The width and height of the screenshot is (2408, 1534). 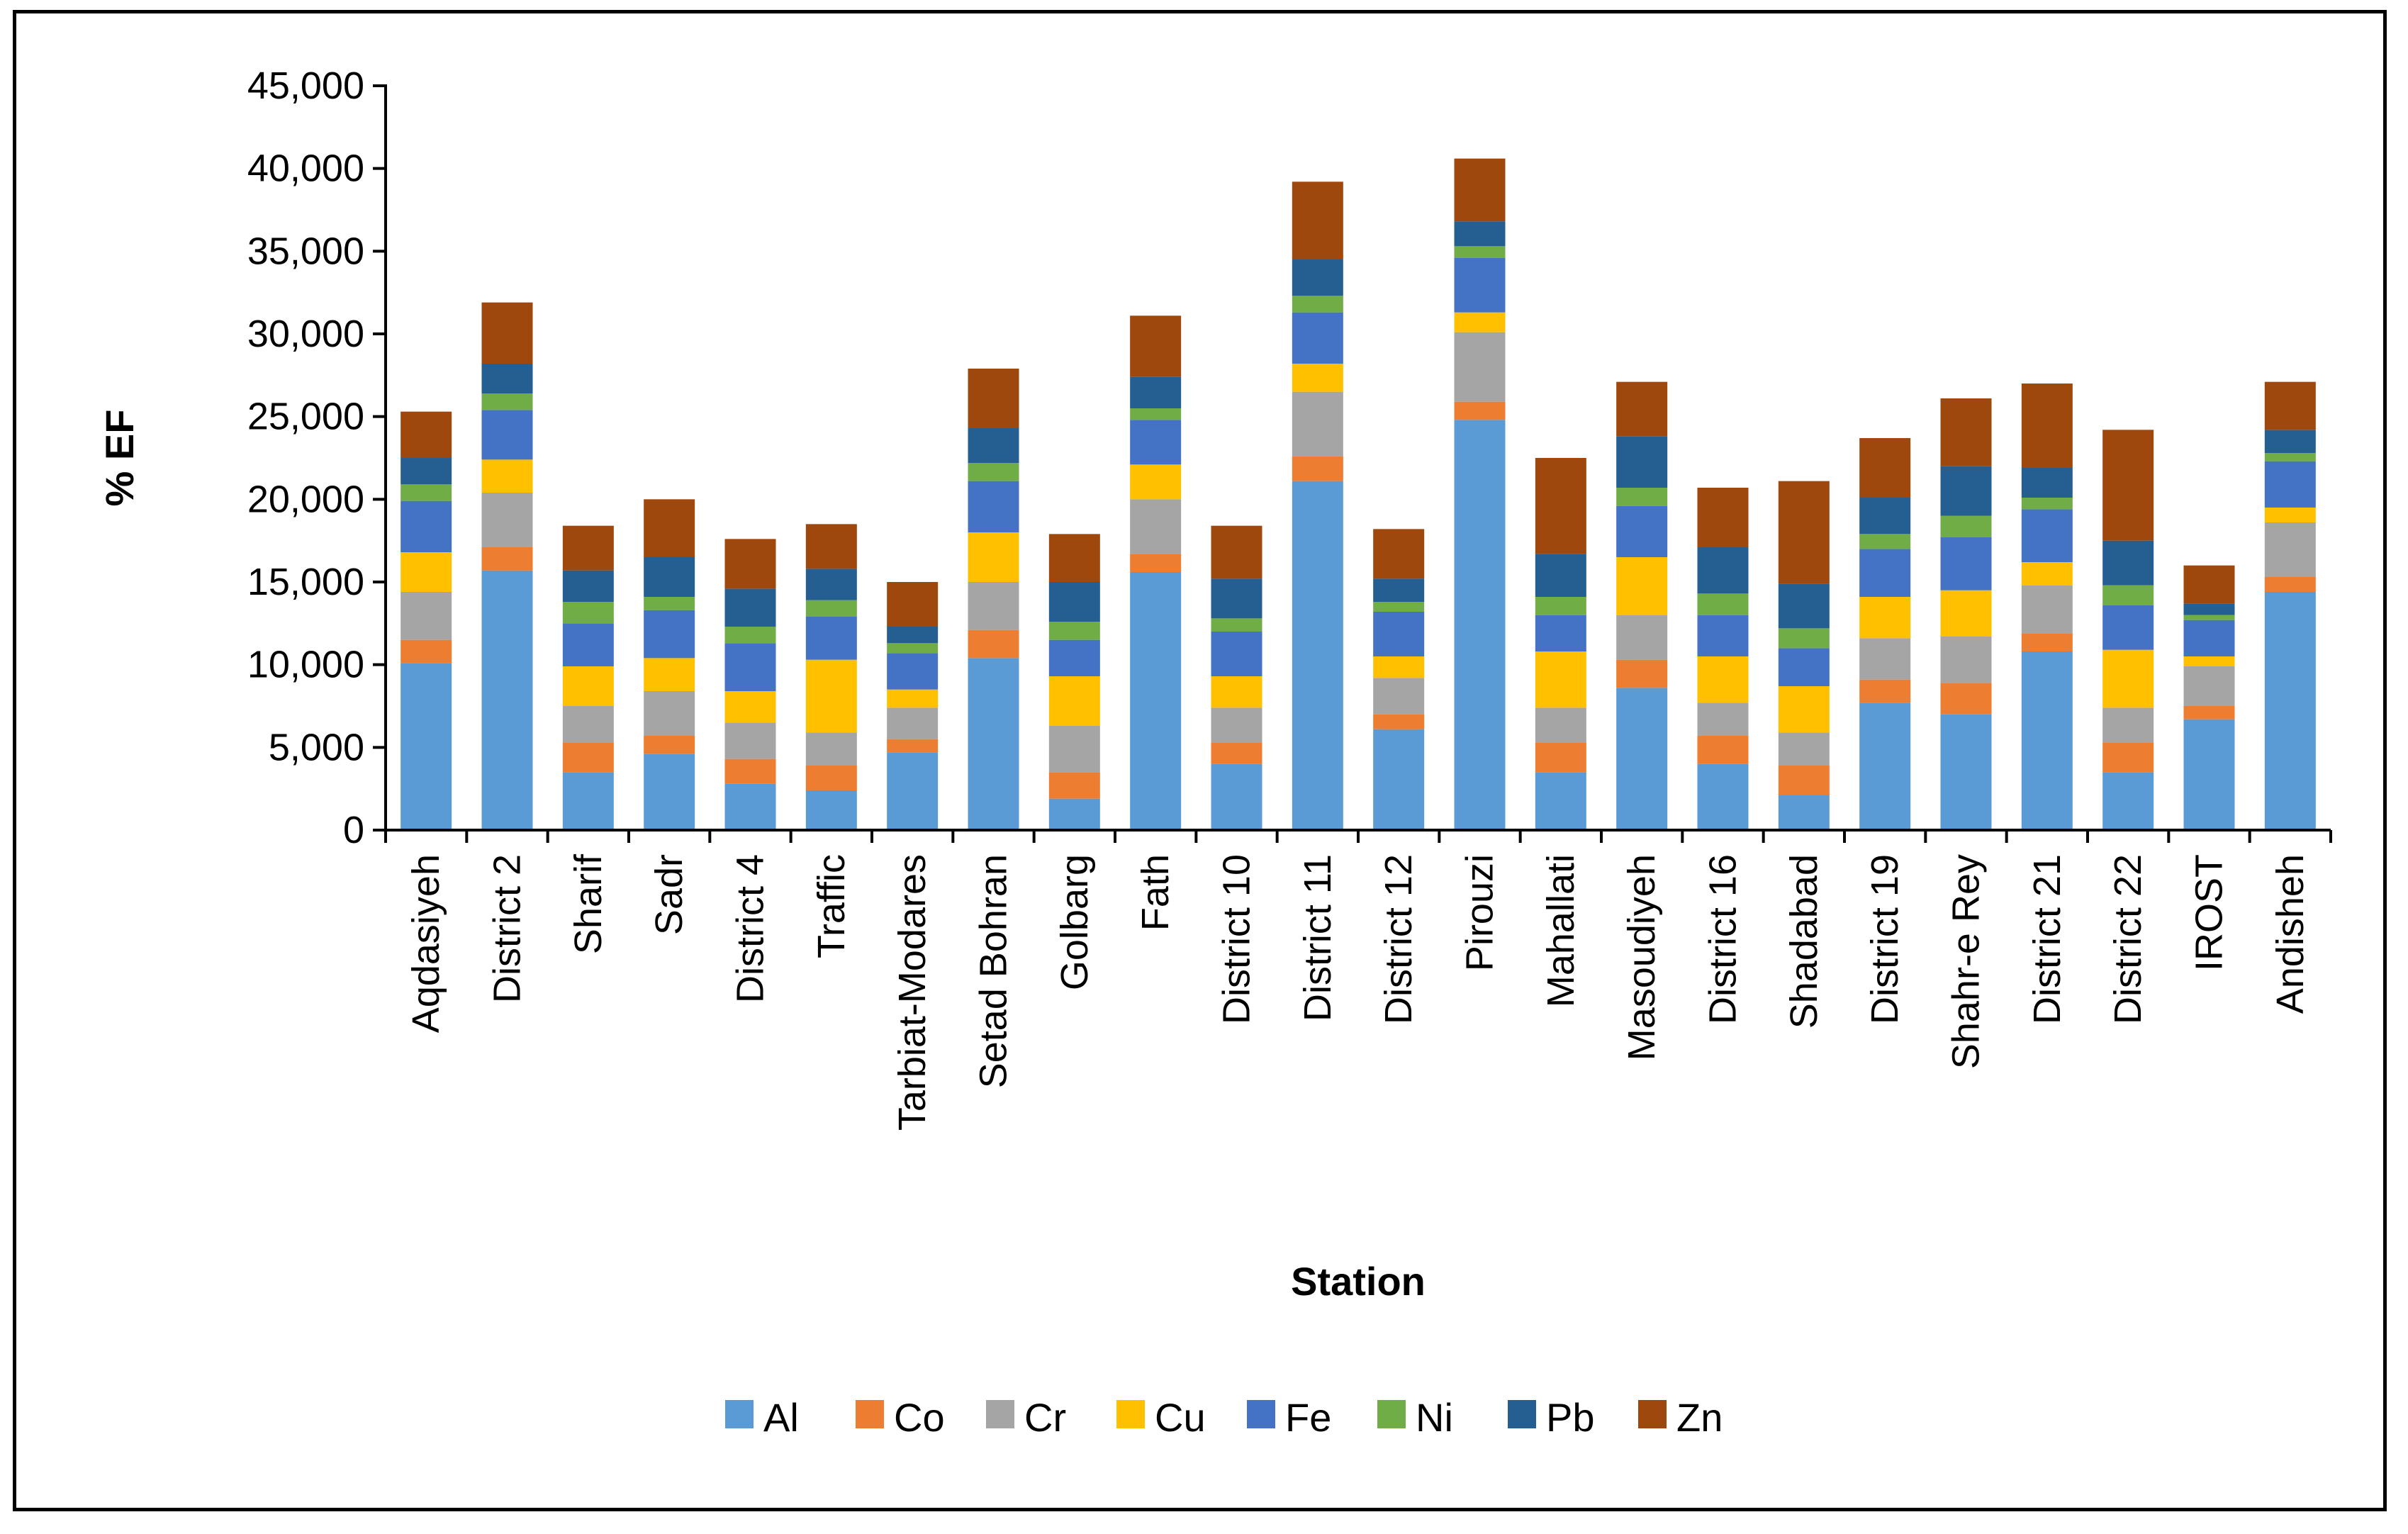 I want to click on bar-segment-co-shadabad, so click(x=1804, y=780).